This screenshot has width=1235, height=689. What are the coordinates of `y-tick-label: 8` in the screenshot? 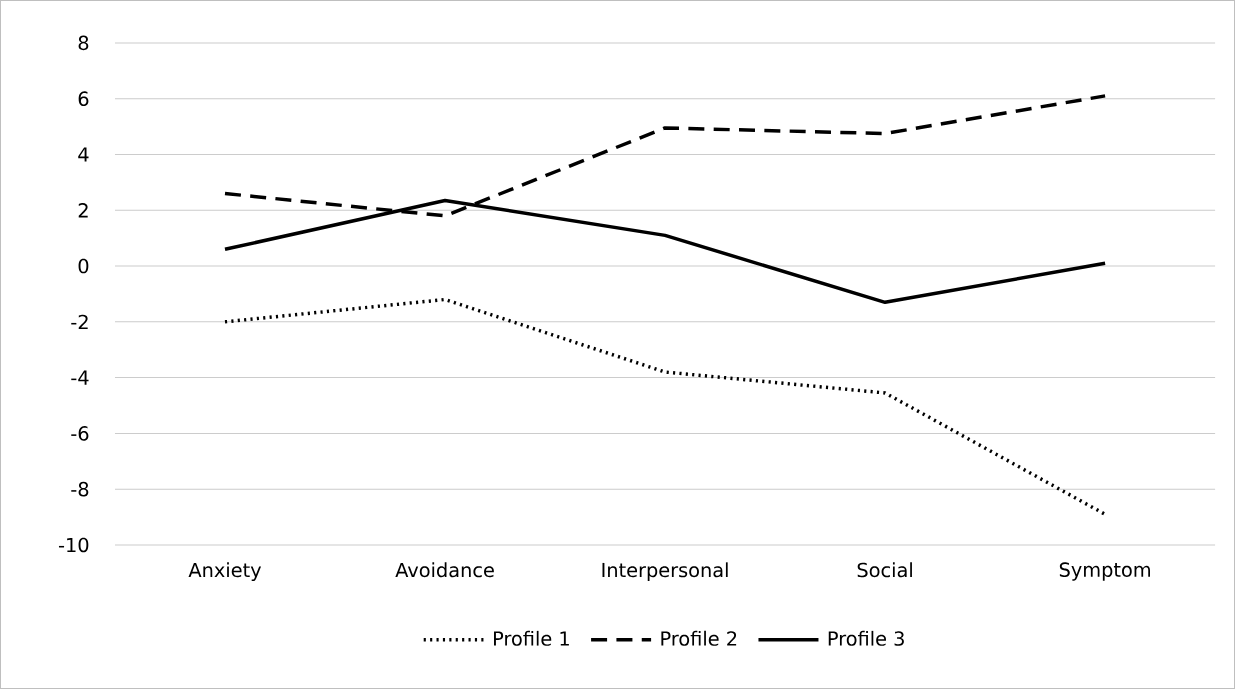 It's located at (83, 43).